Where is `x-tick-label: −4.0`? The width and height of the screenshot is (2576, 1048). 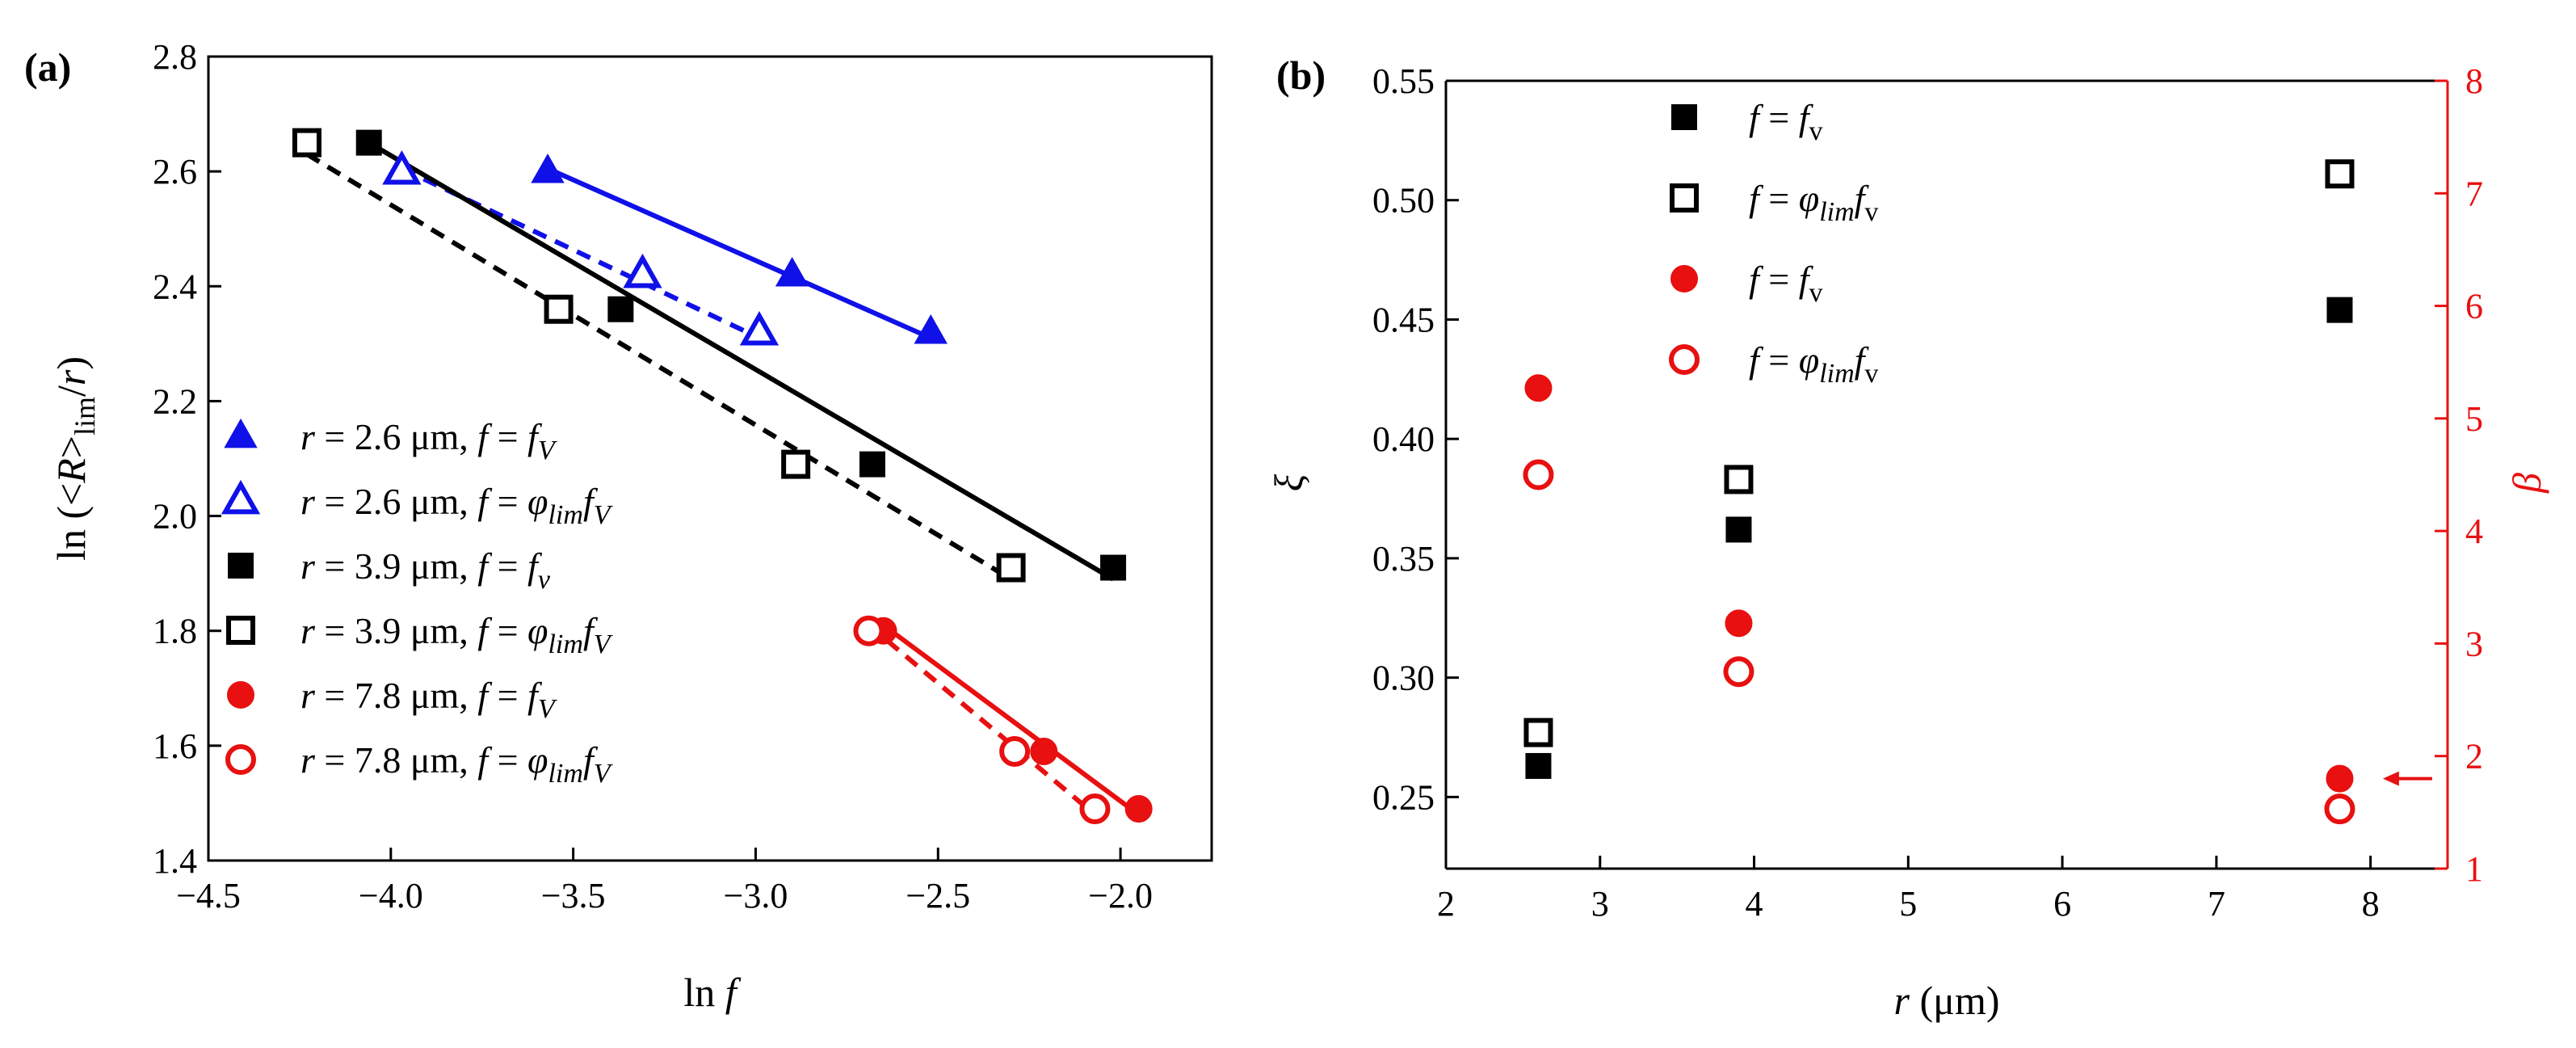 x-tick-label: −4.0 is located at coordinates (391, 895).